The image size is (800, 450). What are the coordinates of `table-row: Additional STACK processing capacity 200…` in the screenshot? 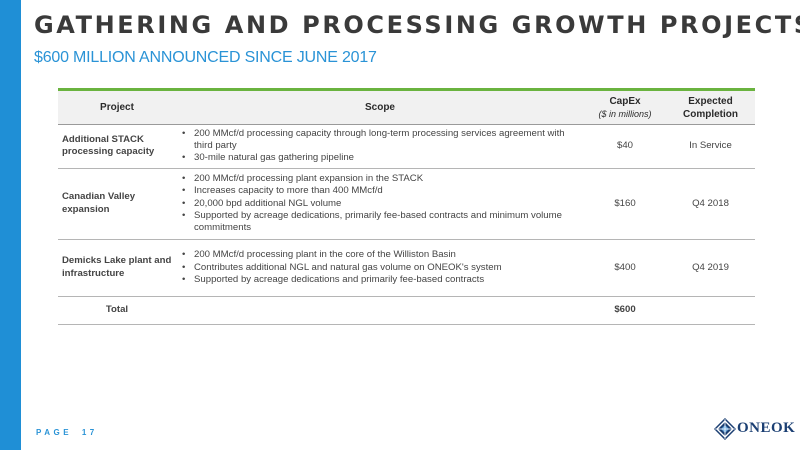 It's located at (406, 146).